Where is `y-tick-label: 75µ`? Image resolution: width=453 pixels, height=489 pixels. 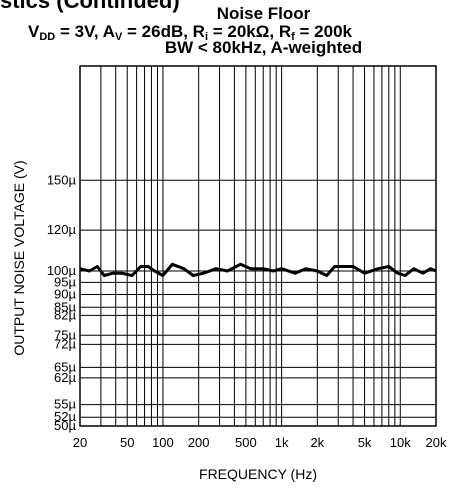
y-tick-label: 75µ is located at coordinates (65, 334).